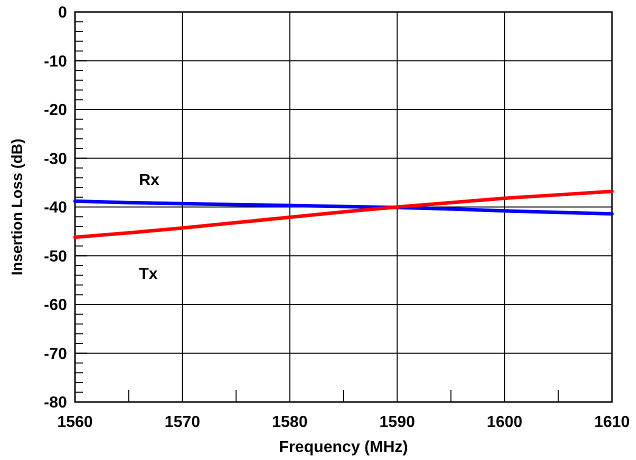 This screenshot has width=636, height=460. Describe the element at coordinates (612, 422) in the screenshot. I see `x-tick-label: 1610` at that location.